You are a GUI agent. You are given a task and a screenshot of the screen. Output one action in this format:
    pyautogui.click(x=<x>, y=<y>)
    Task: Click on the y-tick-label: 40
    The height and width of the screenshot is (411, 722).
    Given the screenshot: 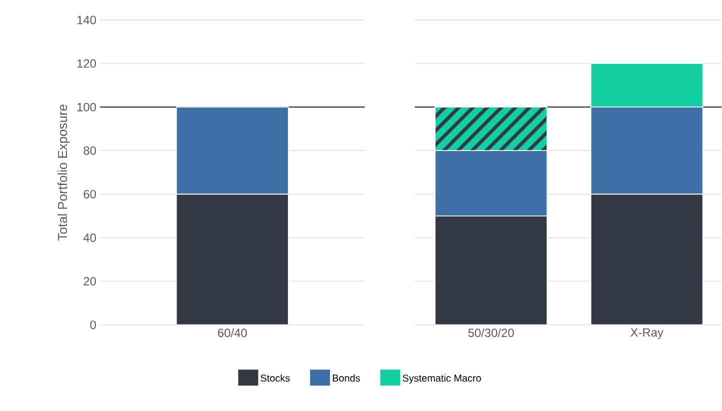 What is the action you would take?
    pyautogui.click(x=89, y=238)
    